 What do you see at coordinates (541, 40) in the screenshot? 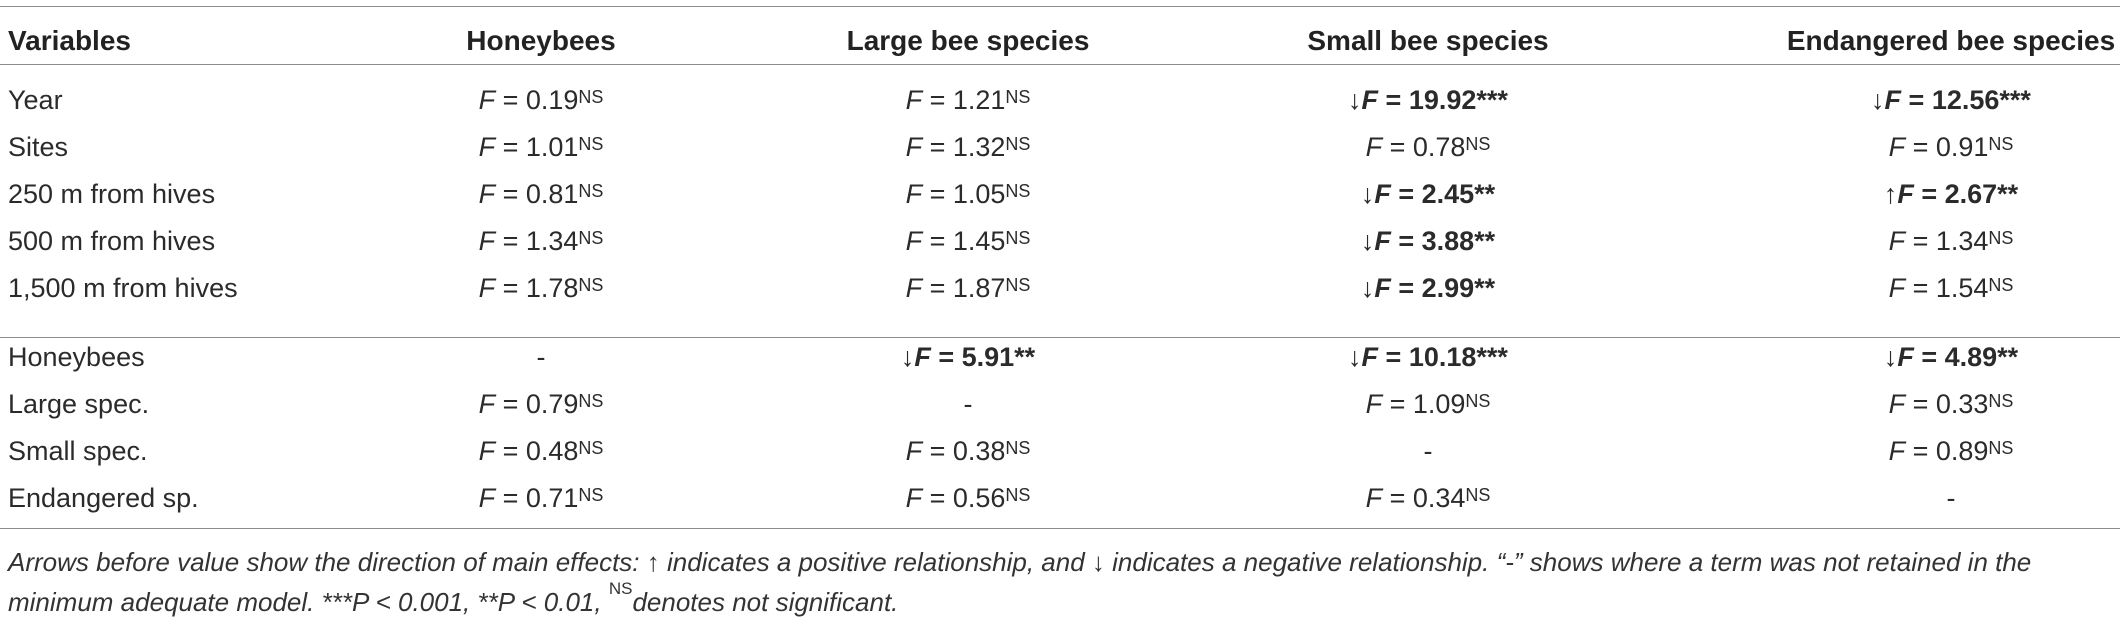
I see `header-honeybees: Honeybees` at bounding box center [541, 40].